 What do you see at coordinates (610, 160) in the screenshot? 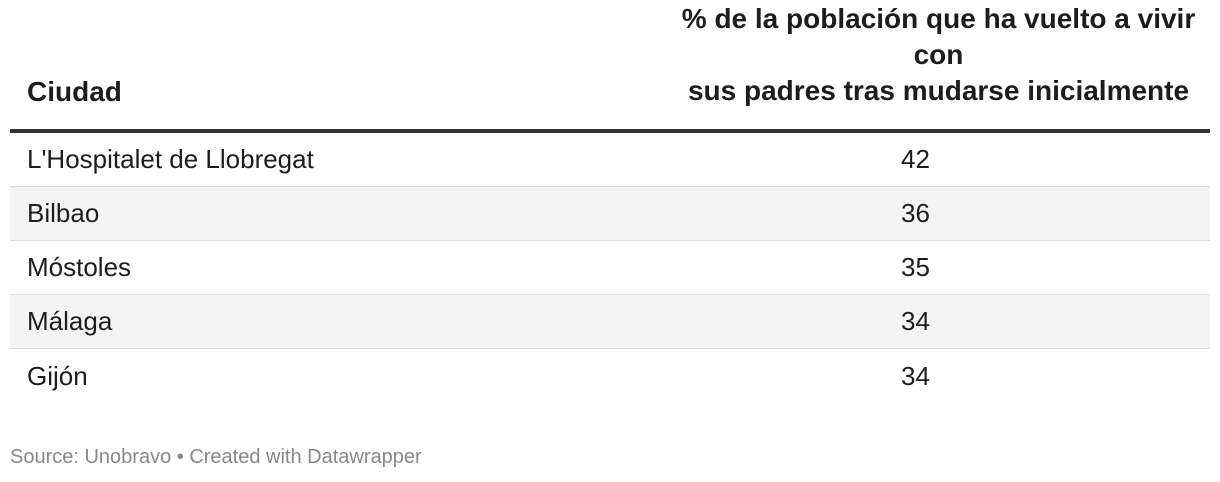
I see `table-row: L'Hospitalet de Llobregat 42` at bounding box center [610, 160].